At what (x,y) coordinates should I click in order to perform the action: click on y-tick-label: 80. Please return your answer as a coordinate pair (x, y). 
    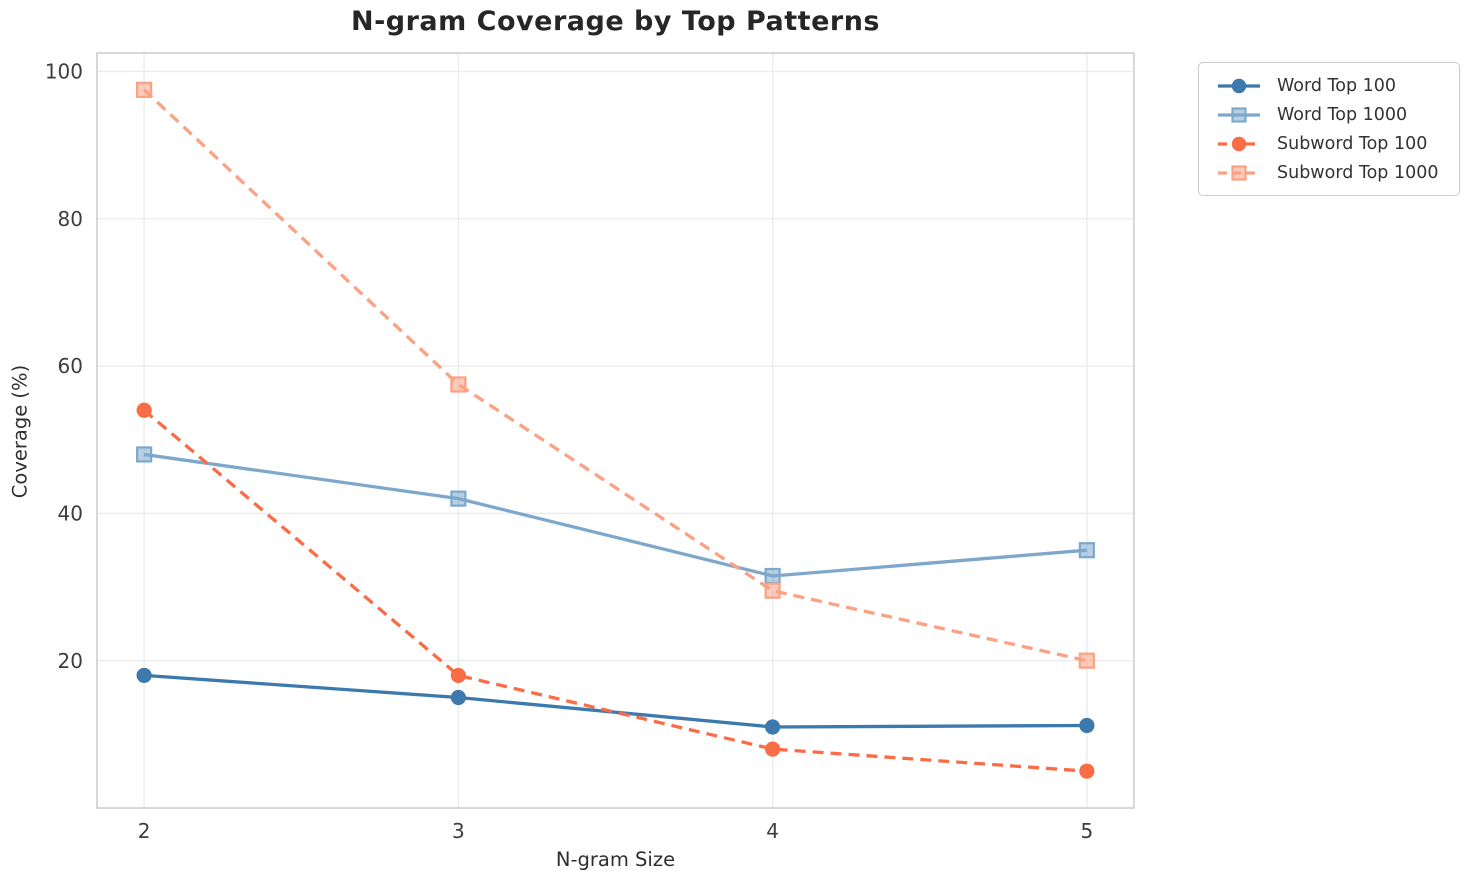
    Looking at the image, I should click on (70, 219).